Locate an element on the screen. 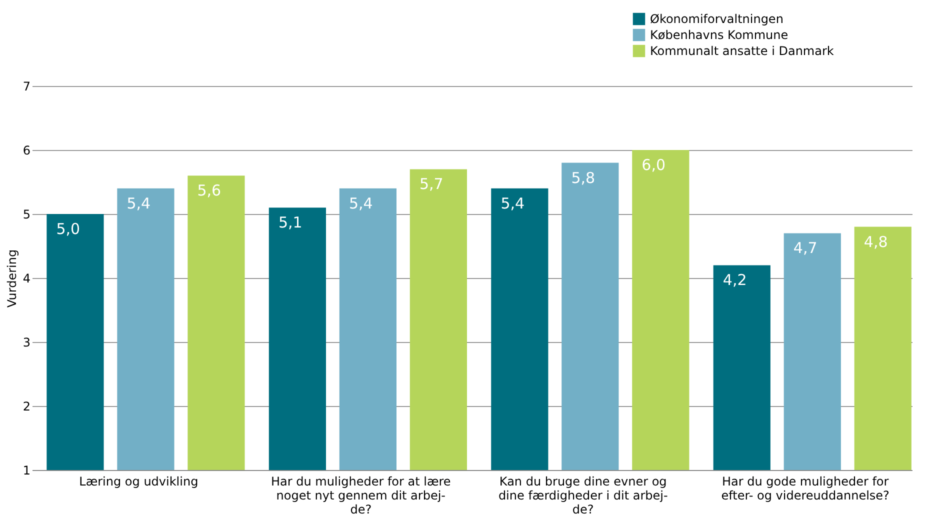 The image size is (928, 529). x-tick-label: Læring og udvikling is located at coordinates (138, 481).